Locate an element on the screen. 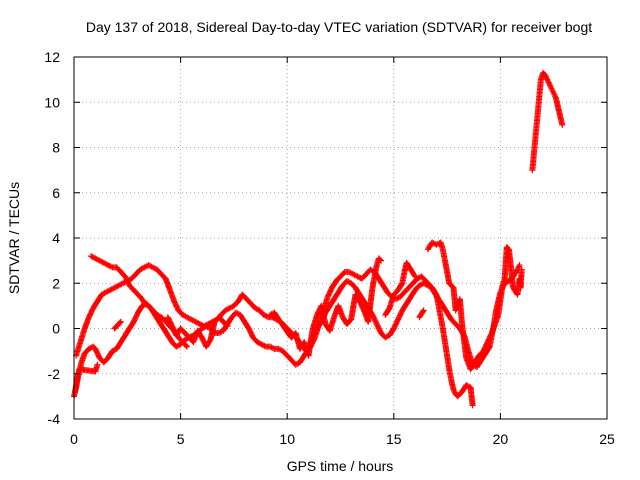 The image size is (640, 480). y-tick-label: 8 is located at coordinates (56, 148).